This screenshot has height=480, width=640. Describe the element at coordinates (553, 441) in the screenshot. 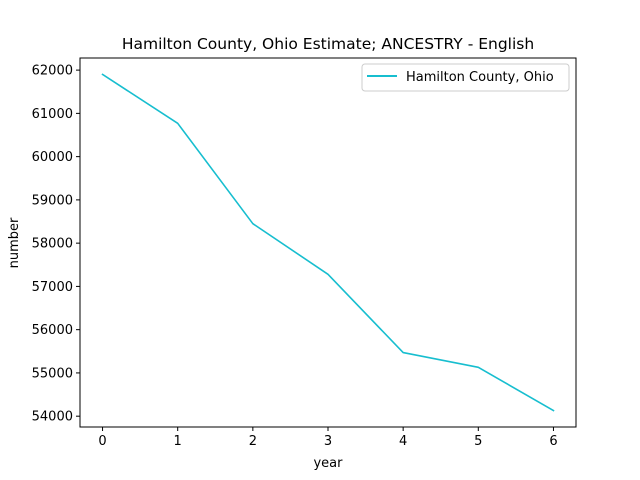

I see `x-tick-label: 6` at that location.